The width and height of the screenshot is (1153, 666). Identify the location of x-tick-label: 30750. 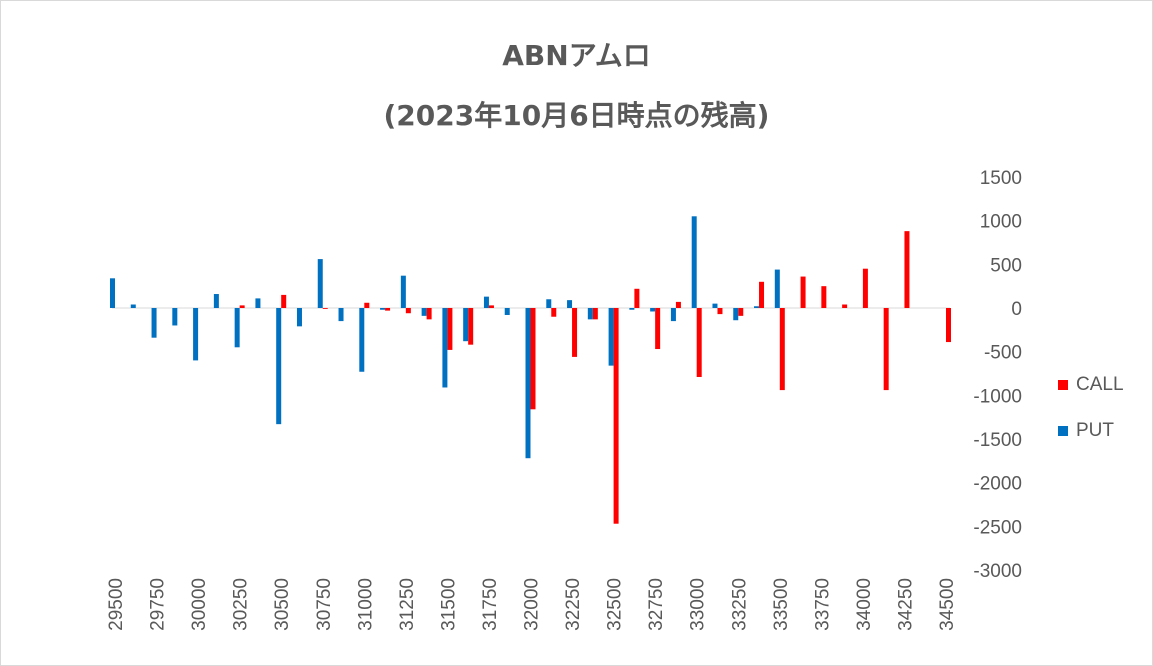
(324, 604).